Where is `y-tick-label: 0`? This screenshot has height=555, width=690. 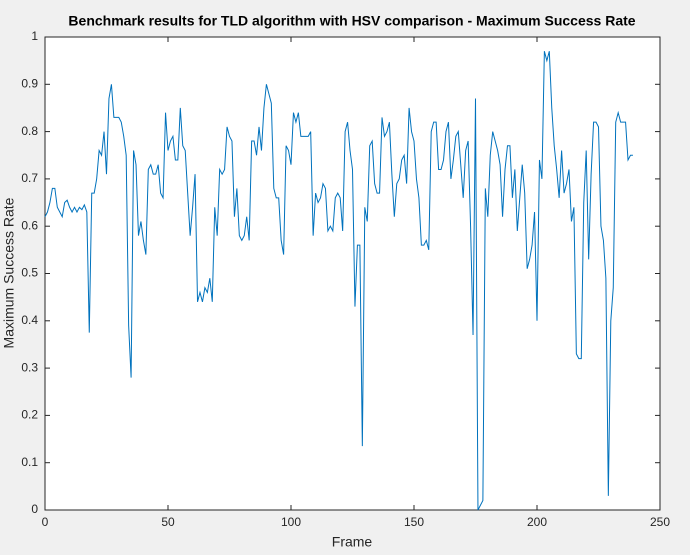
y-tick-label: 0 is located at coordinates (34, 509).